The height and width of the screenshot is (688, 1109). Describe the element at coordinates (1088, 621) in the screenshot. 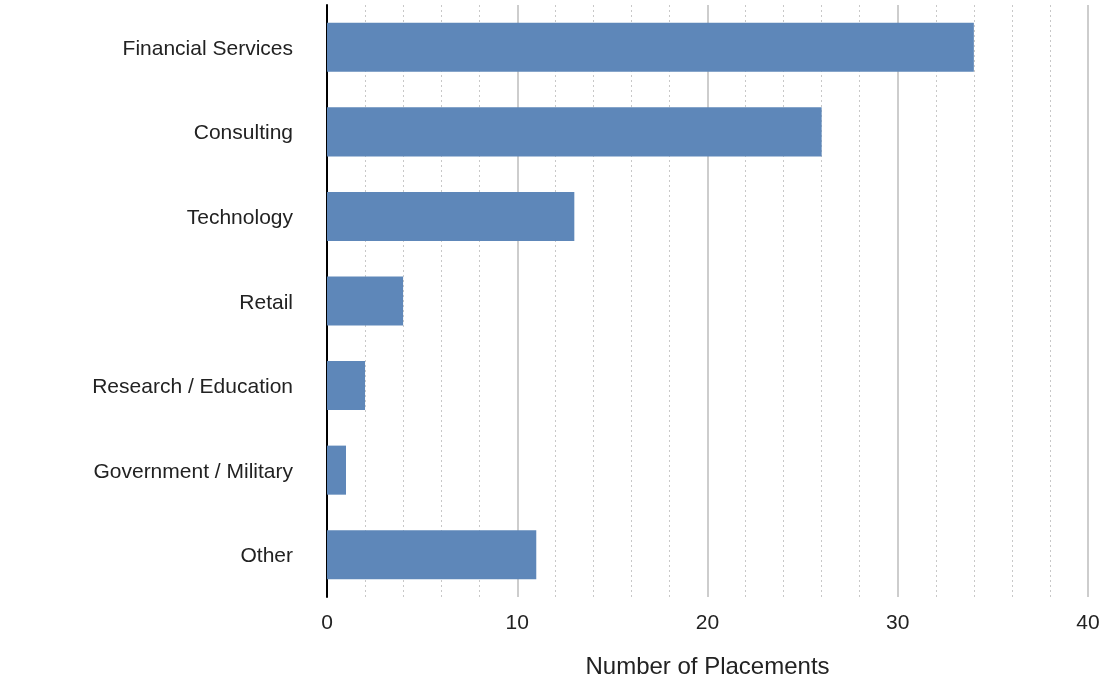

I see `x-tick-label: 40` at that location.